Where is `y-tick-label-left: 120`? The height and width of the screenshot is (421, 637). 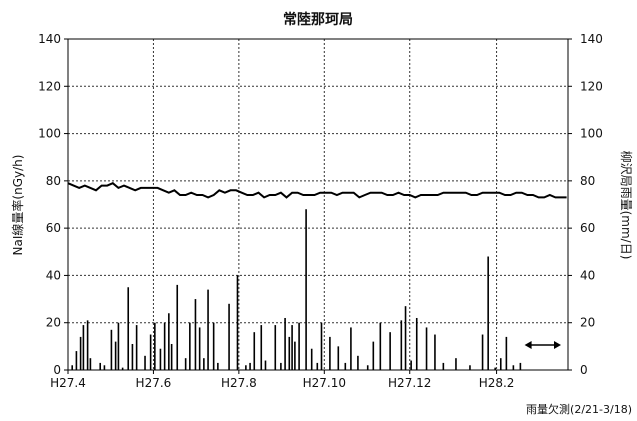 y-tick-label-left: 120 is located at coordinates (49, 86).